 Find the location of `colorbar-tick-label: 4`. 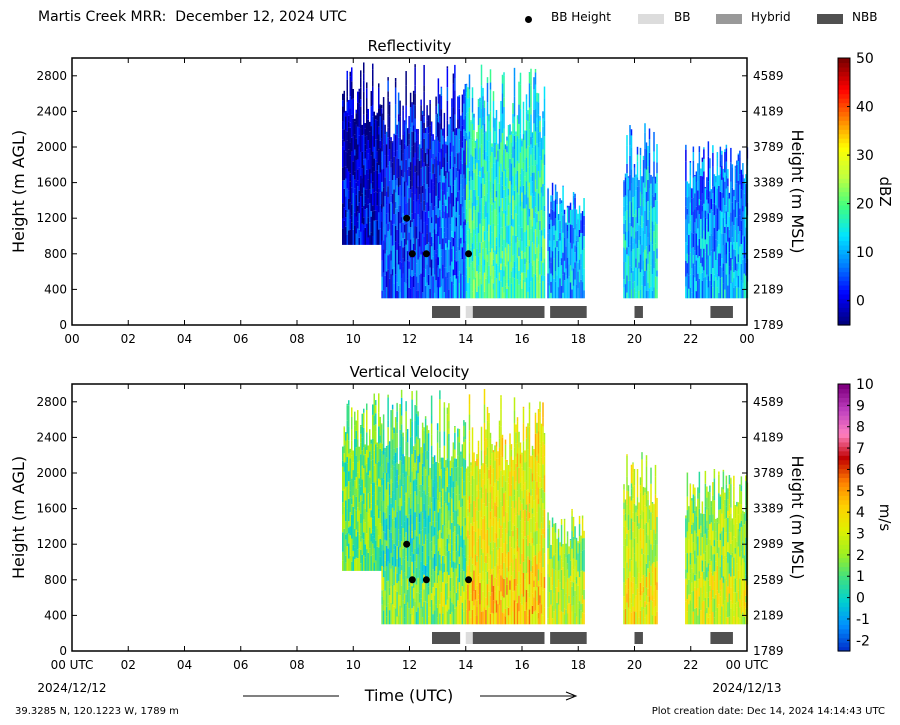

colorbar-tick-label: 4 is located at coordinates (860, 513).